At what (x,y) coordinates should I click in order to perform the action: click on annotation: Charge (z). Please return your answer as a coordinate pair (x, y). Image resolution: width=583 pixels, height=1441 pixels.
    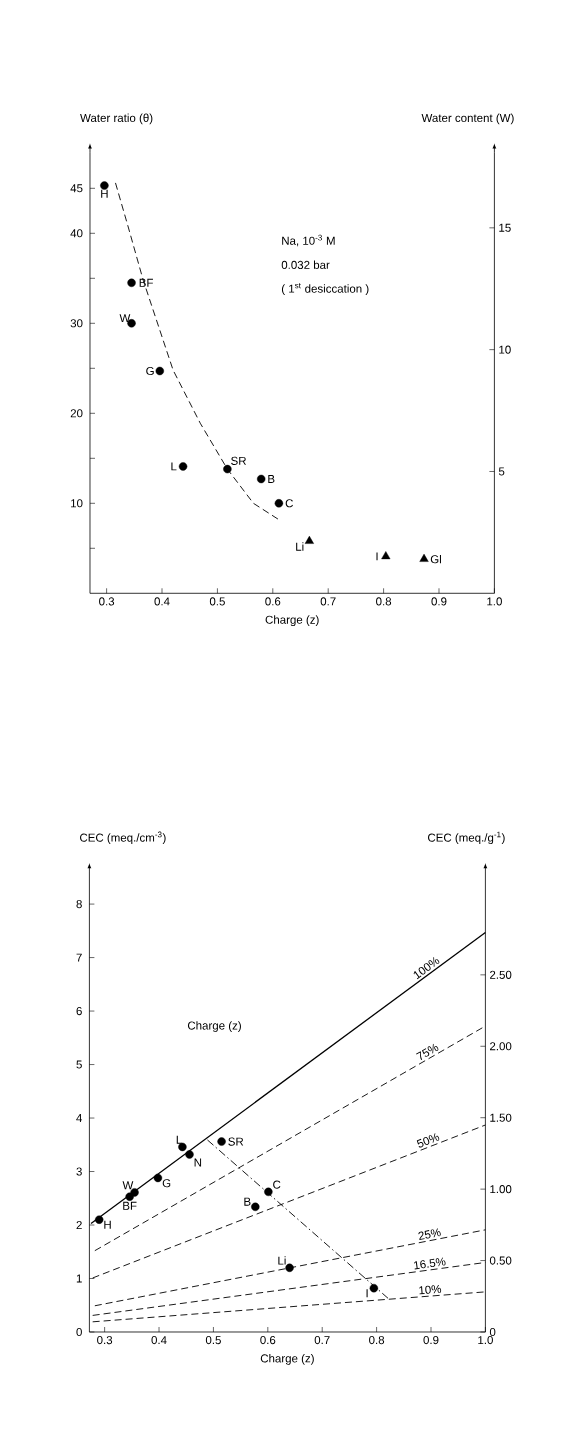
    Looking at the image, I should click on (214, 1026).